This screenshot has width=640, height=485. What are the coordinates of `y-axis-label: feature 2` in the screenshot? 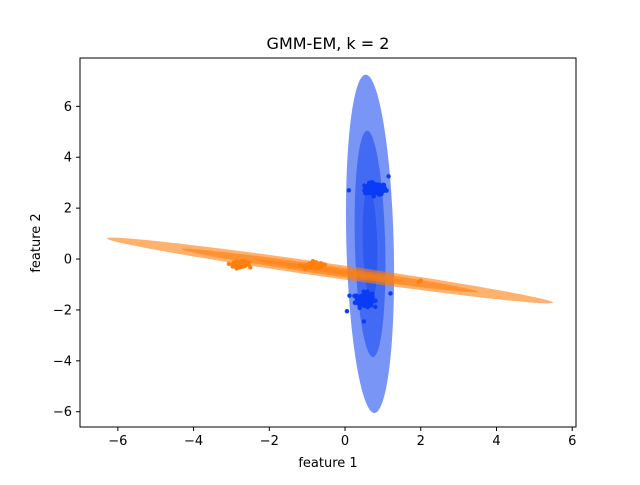 It's located at (36, 242).